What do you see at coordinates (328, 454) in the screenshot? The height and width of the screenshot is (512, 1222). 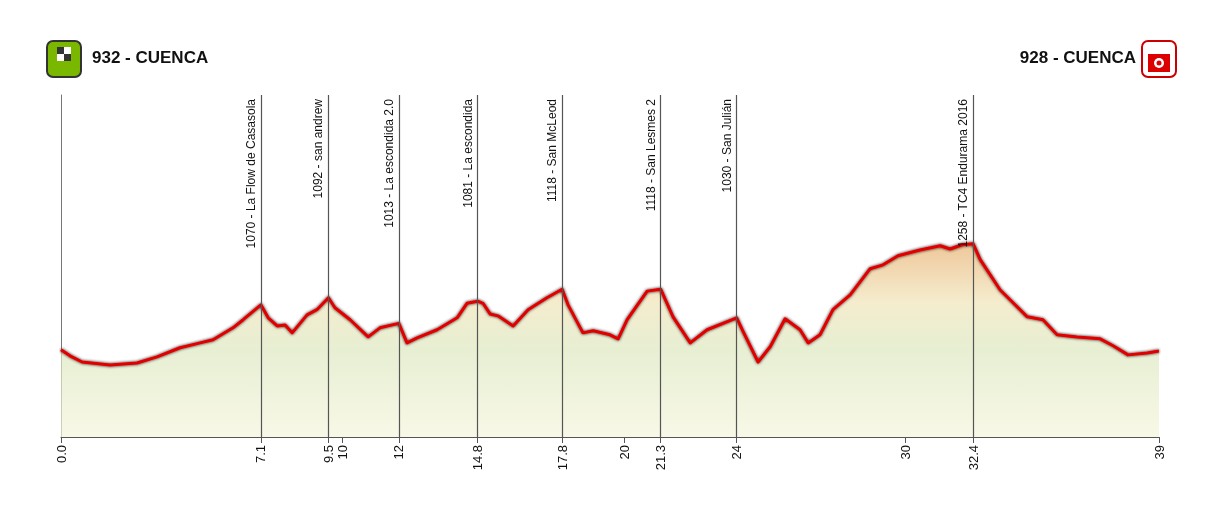 I see `x-tick-label: 9.5` at bounding box center [328, 454].